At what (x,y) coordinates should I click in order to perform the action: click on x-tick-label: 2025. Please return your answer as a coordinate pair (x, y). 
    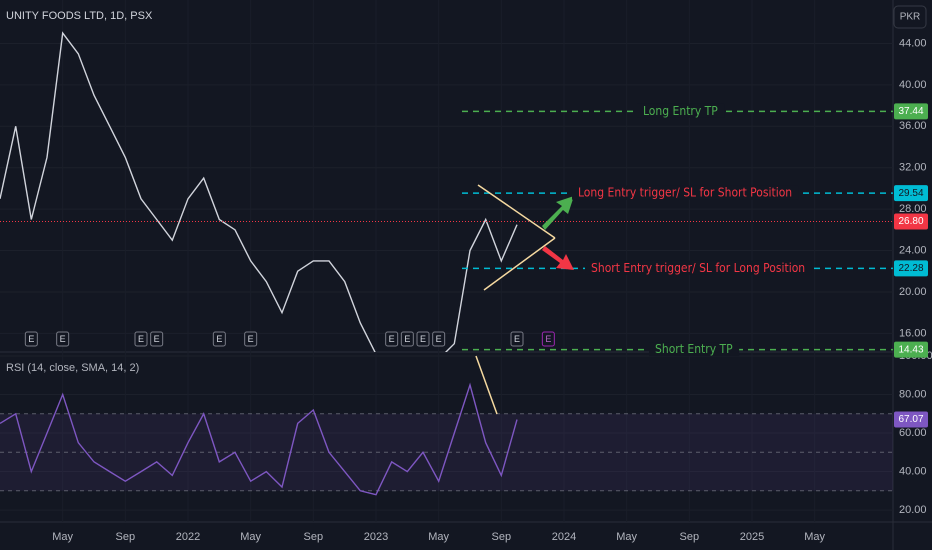
    Looking at the image, I should click on (752, 537).